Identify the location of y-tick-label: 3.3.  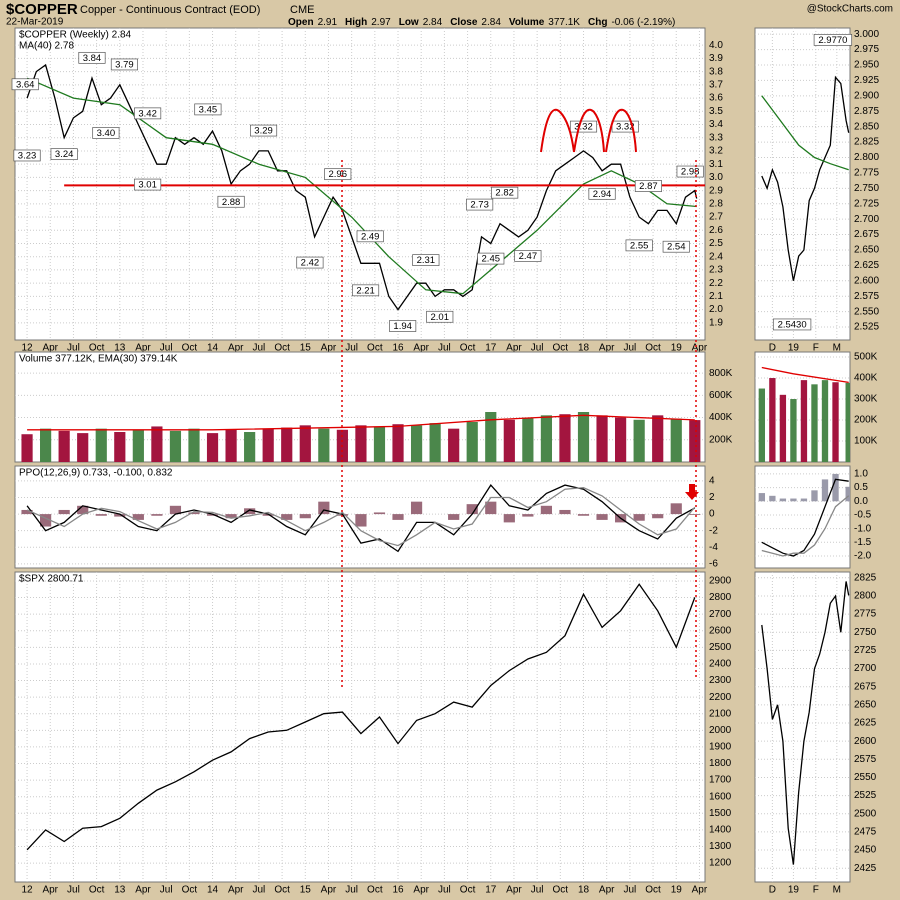
(716, 137).